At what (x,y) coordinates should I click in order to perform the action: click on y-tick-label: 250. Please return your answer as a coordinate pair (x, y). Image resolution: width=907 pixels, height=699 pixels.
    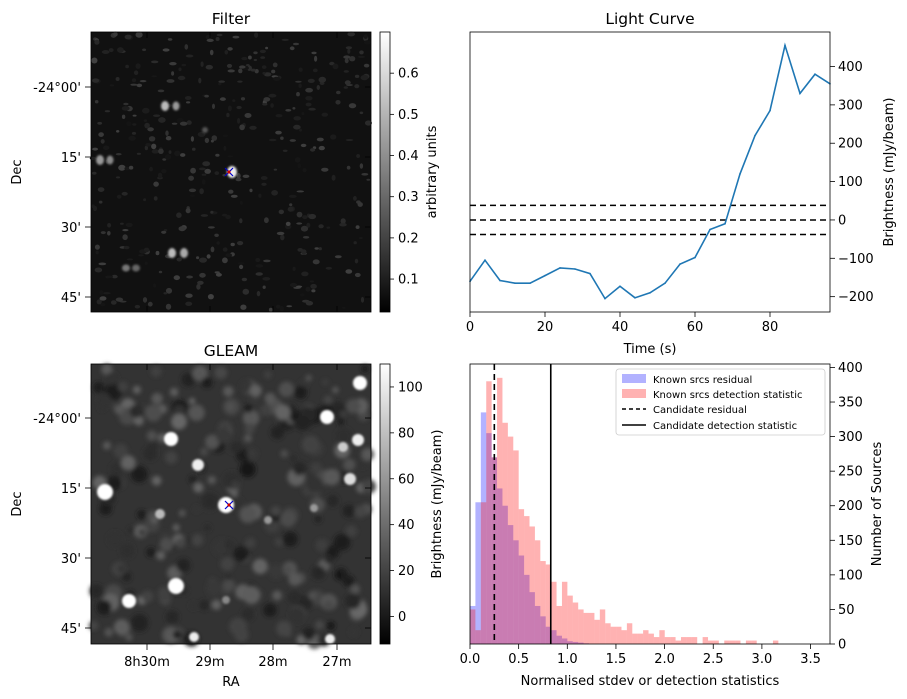
    Looking at the image, I should click on (850, 472).